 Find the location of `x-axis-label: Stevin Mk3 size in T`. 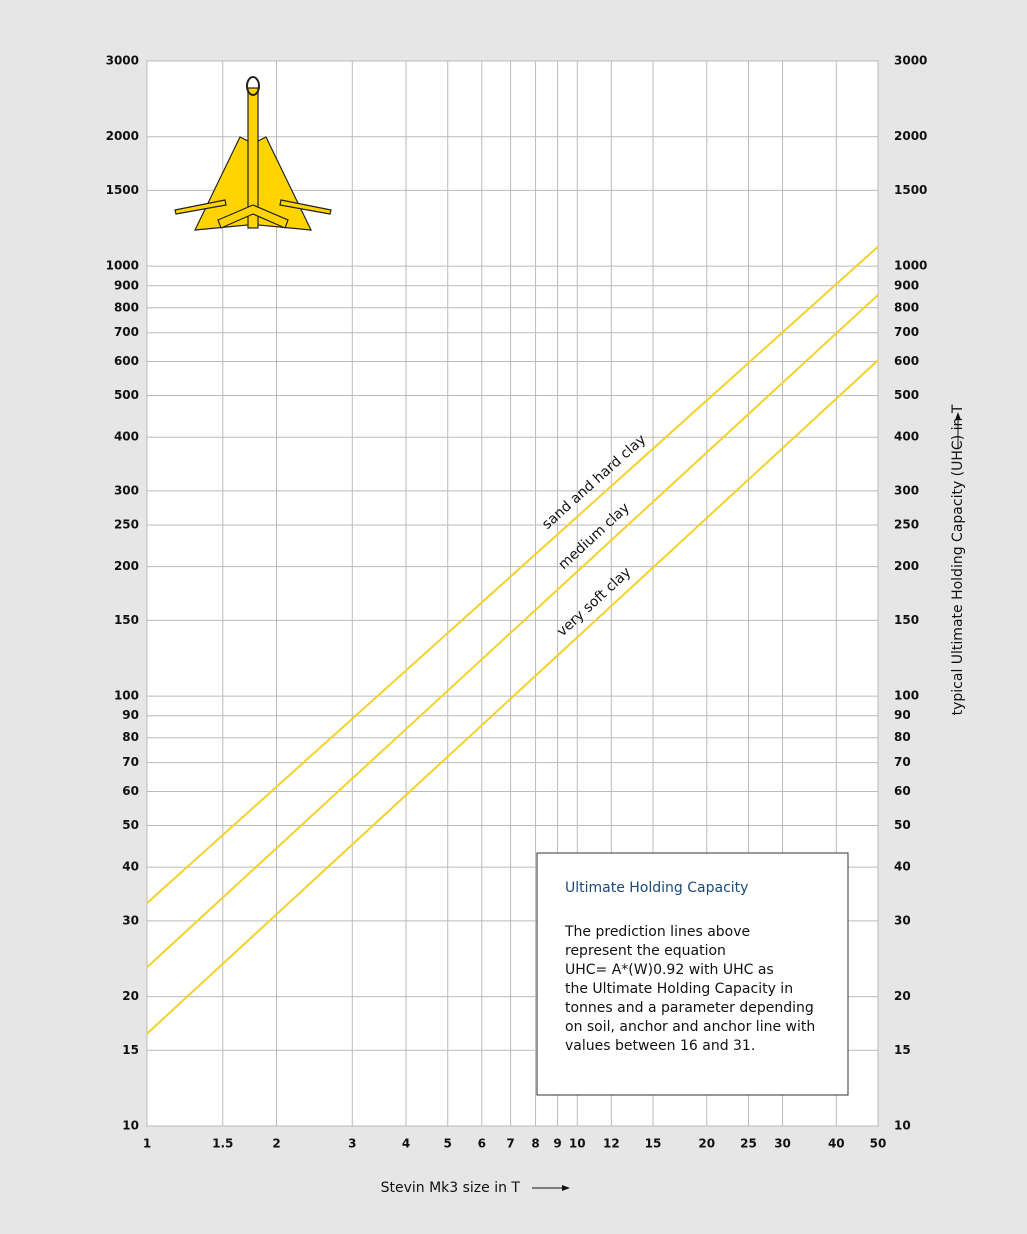

x-axis-label: Stevin Mk3 size in T is located at coordinates (451, 1188).